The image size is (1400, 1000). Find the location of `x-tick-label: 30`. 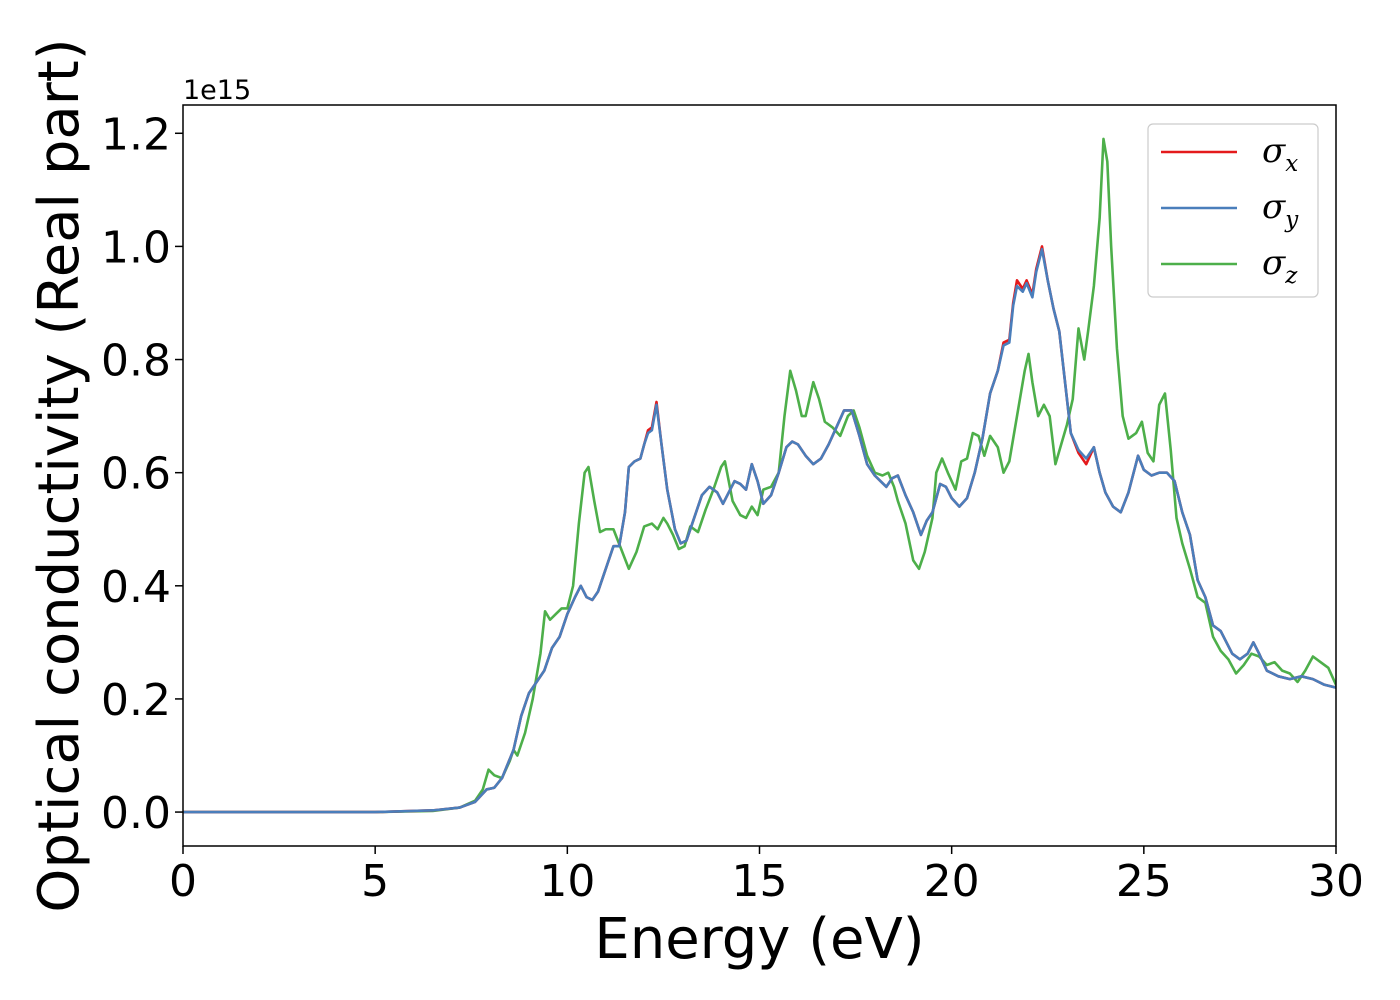

x-tick-label: 30 is located at coordinates (1336, 881).